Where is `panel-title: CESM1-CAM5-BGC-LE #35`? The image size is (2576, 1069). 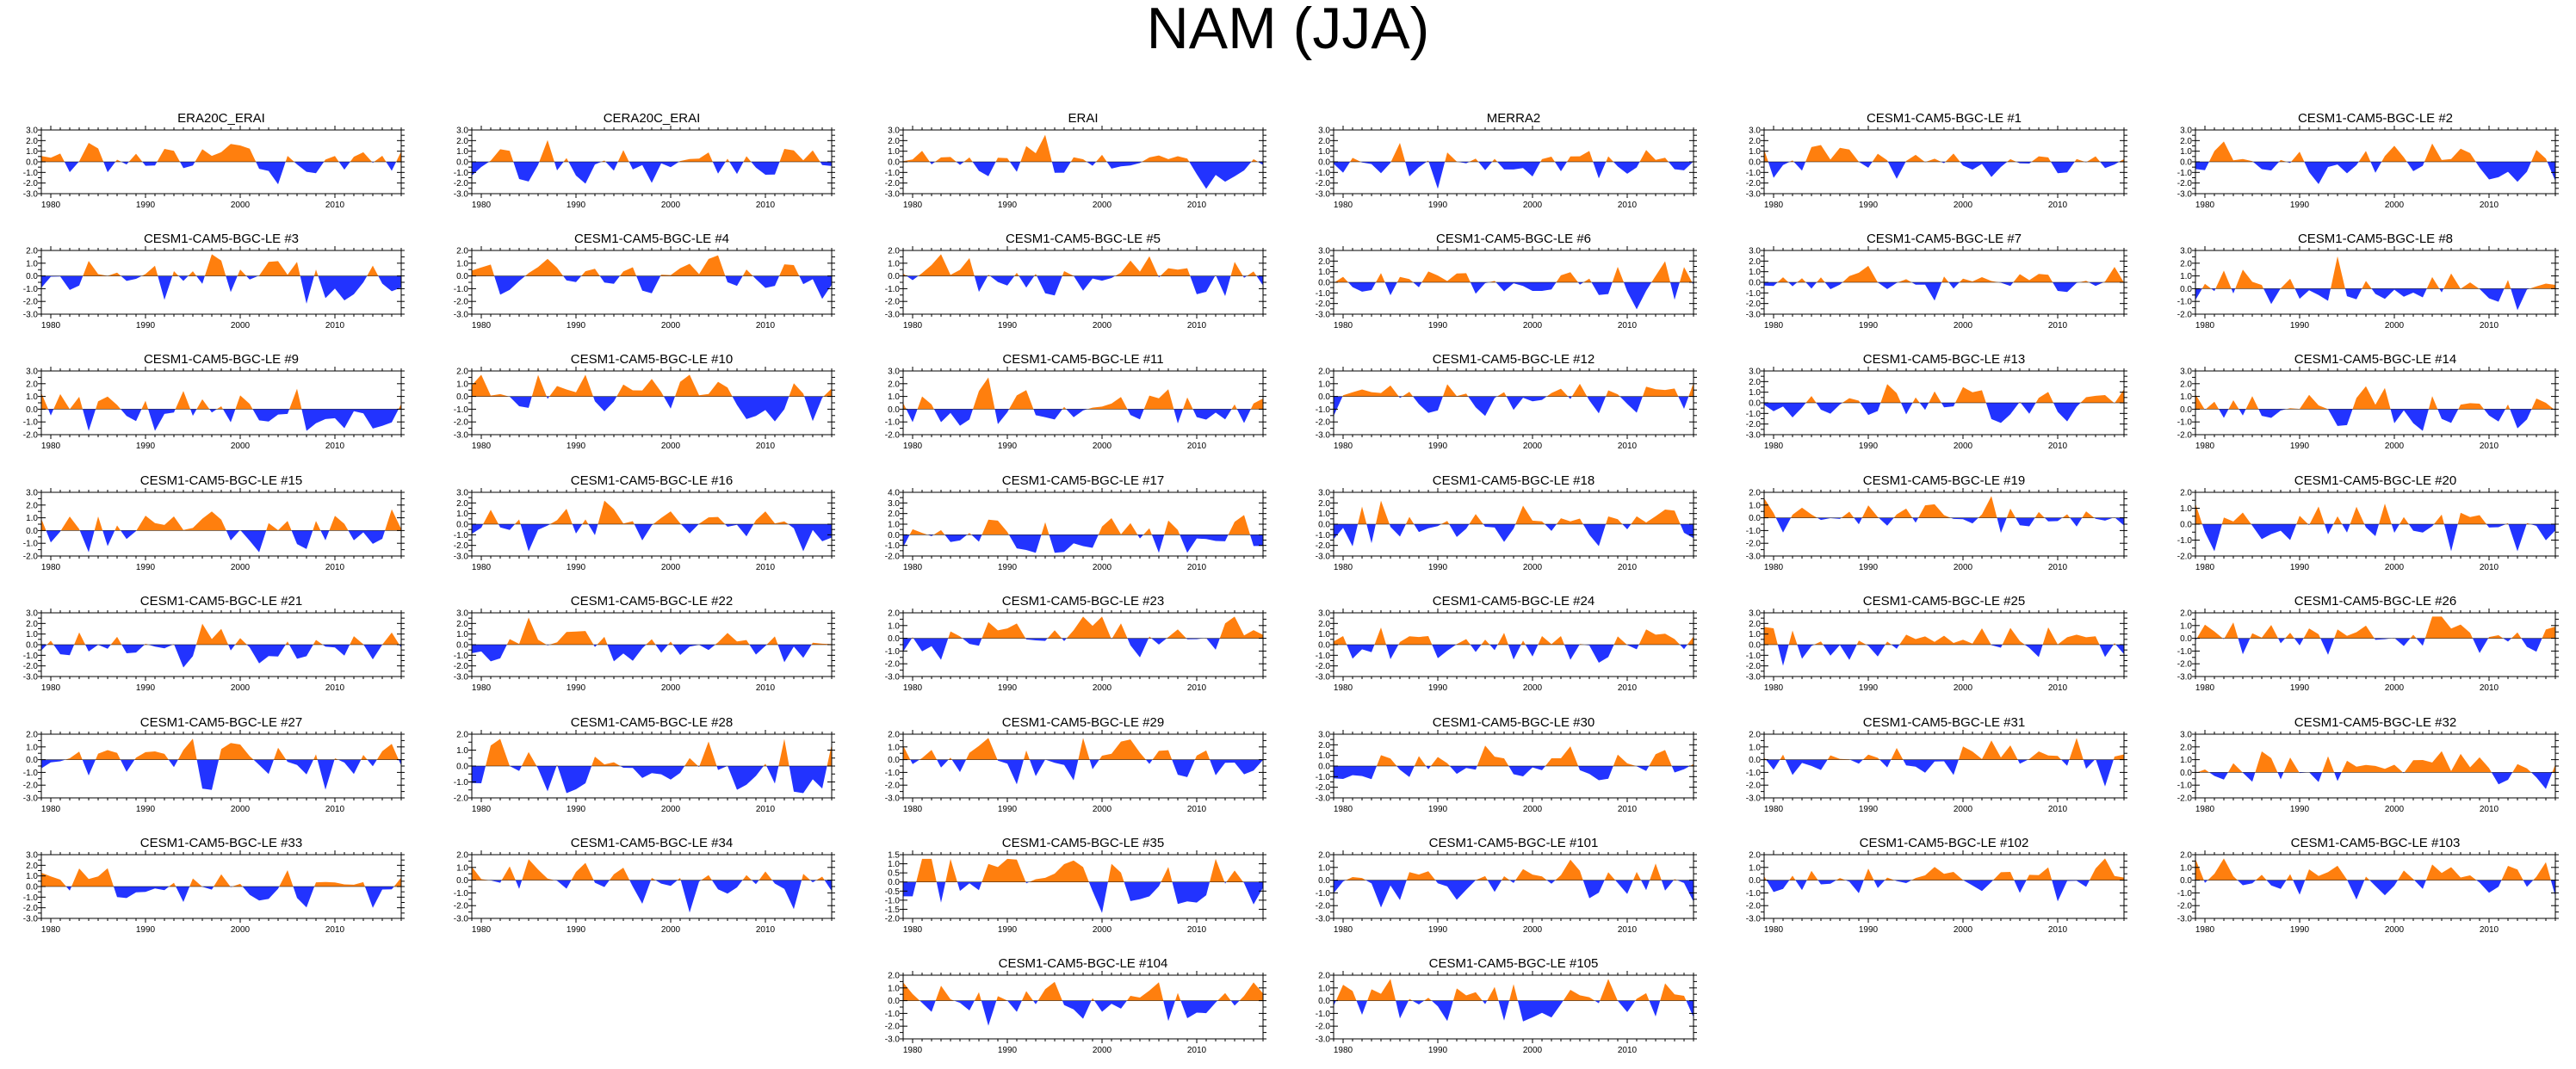 panel-title: CESM1-CAM5-BGC-LE #35 is located at coordinates (1083, 843).